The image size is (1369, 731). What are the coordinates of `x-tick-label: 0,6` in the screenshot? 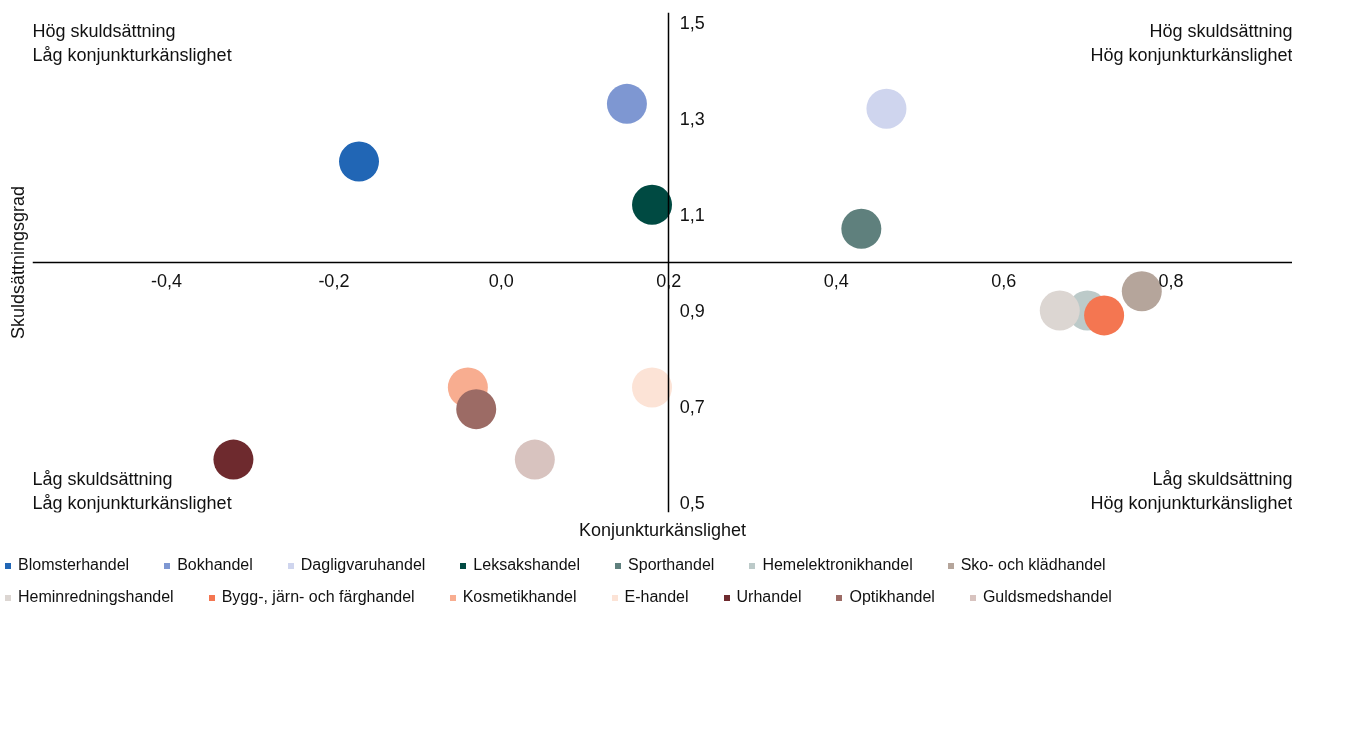 It's located at (1004, 280).